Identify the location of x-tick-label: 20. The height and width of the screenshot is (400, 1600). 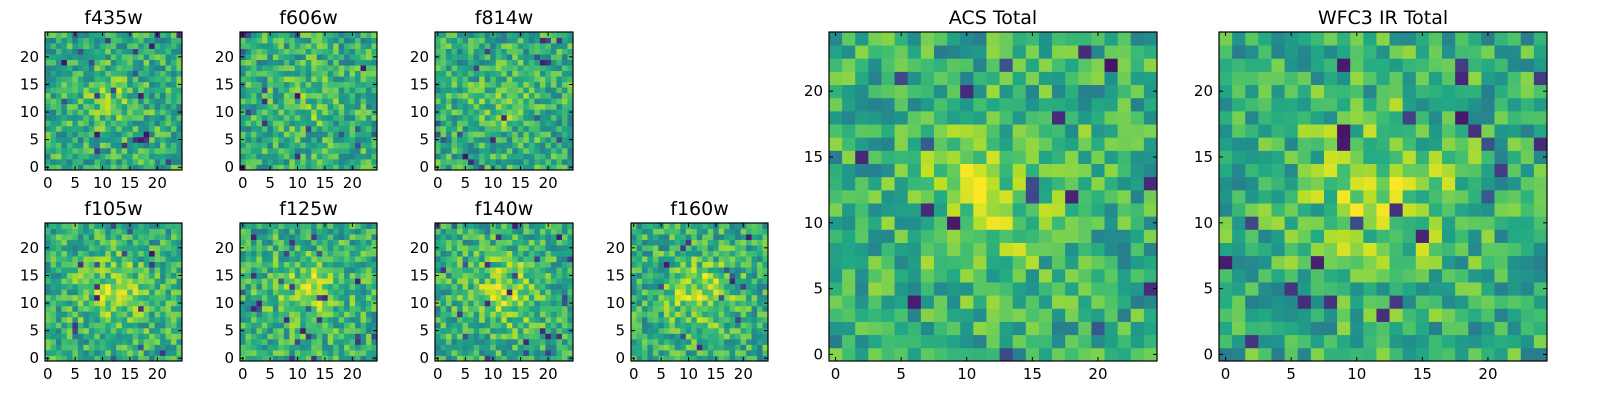
(157, 374).